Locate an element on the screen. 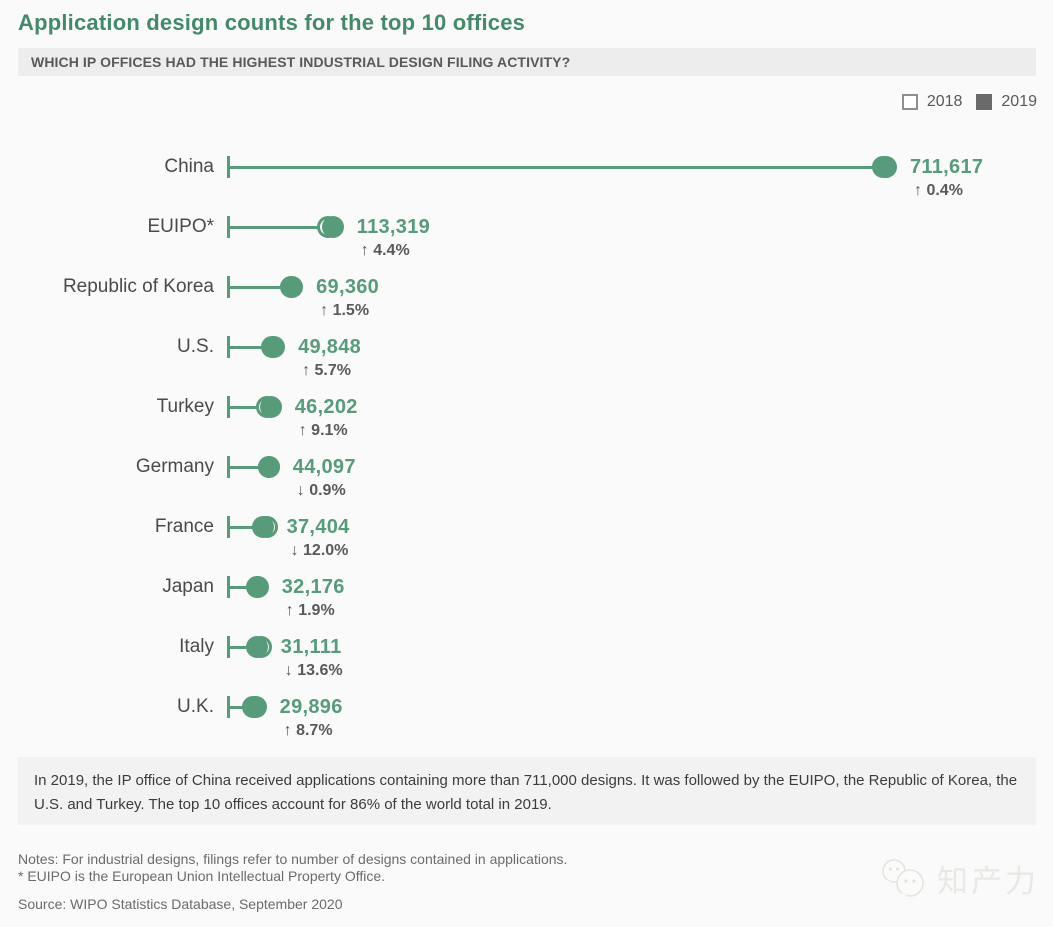  row-label: Republic of Korea is located at coordinates (138, 286).